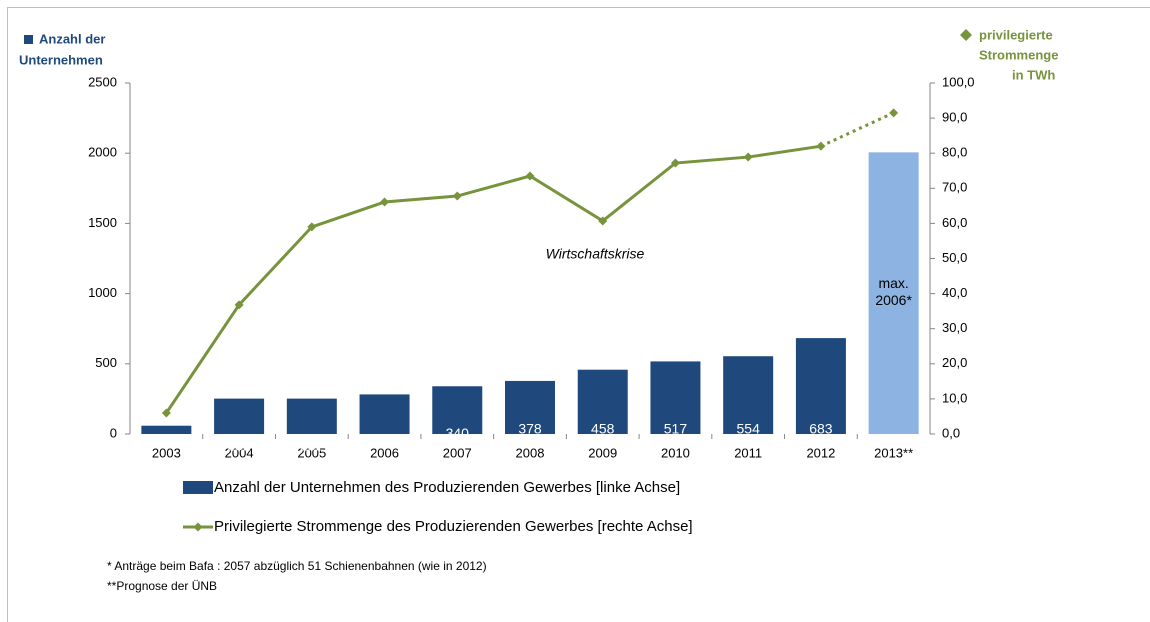 The width and height of the screenshot is (1150, 622). Describe the element at coordinates (102, 292) in the screenshot. I see `y-tick-label: 1000` at that location.